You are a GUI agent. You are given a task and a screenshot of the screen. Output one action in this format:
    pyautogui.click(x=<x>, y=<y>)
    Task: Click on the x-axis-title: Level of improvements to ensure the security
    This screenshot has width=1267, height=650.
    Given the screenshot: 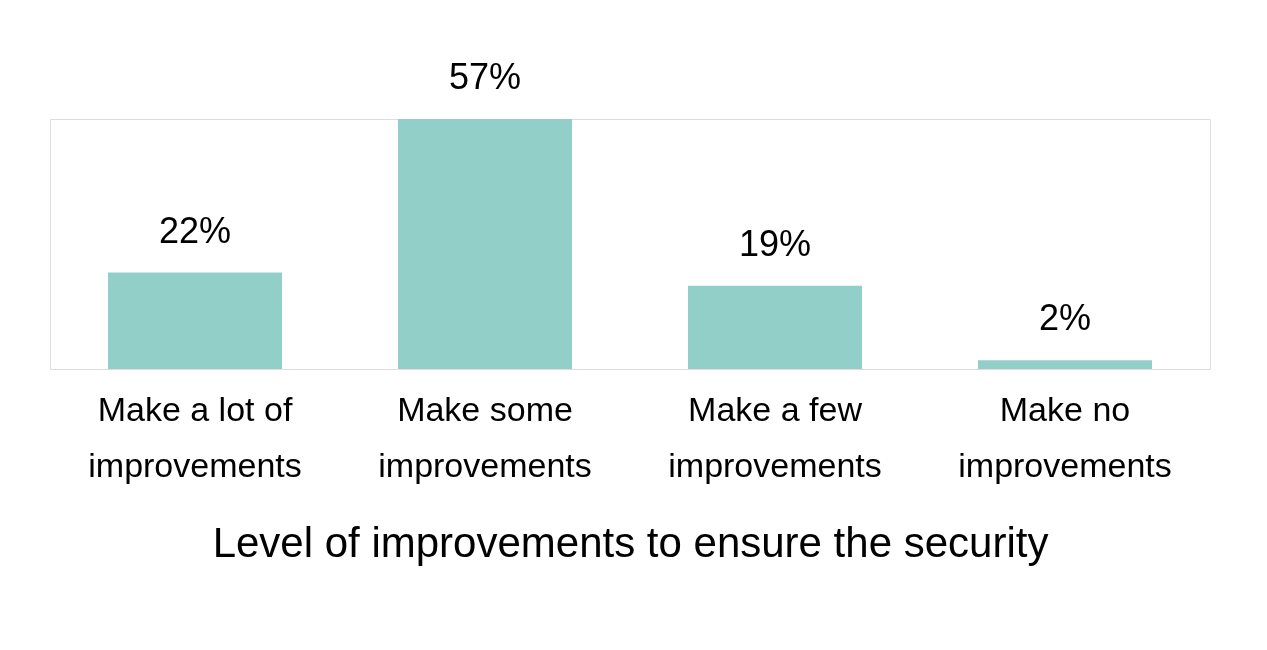 What is the action you would take?
    pyautogui.click(x=630, y=542)
    